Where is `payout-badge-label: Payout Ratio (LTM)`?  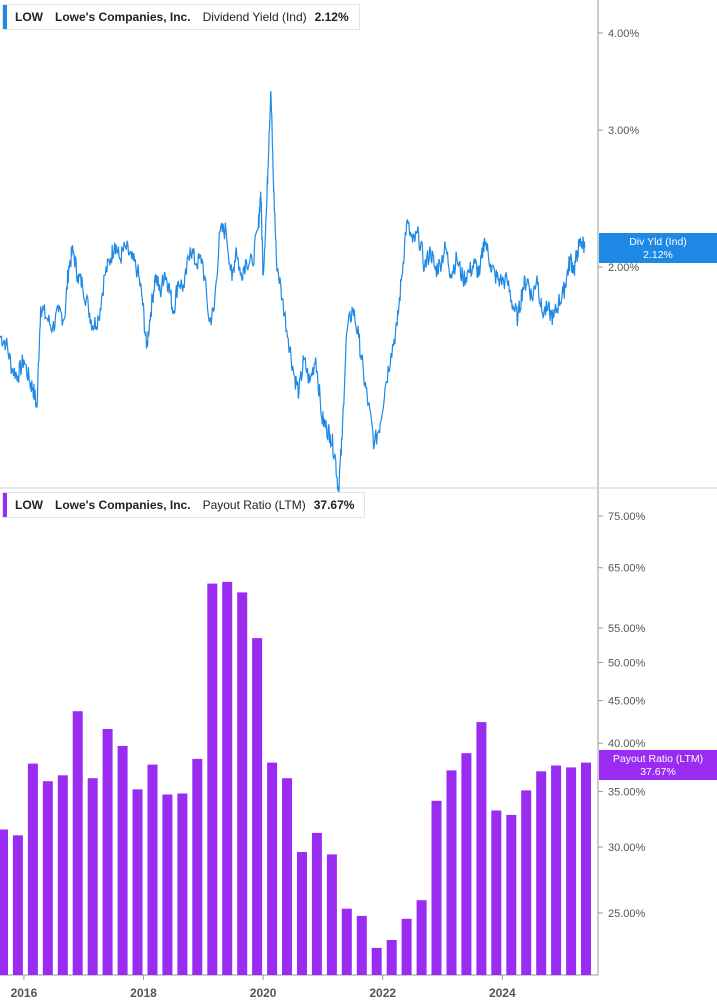
payout-badge-label: Payout Ratio (LTM) is located at coordinates (658, 759).